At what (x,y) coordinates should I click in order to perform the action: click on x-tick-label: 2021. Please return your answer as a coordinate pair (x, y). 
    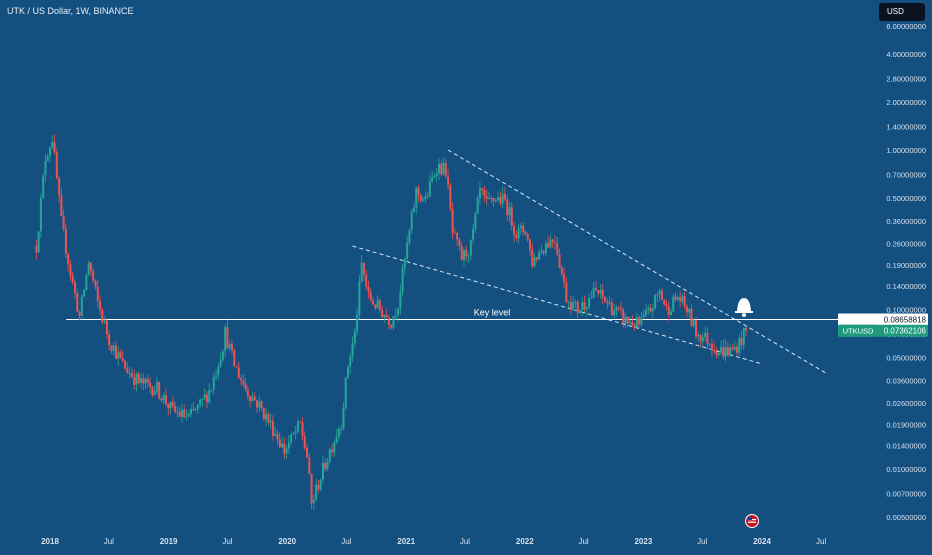
    Looking at the image, I should click on (406, 541).